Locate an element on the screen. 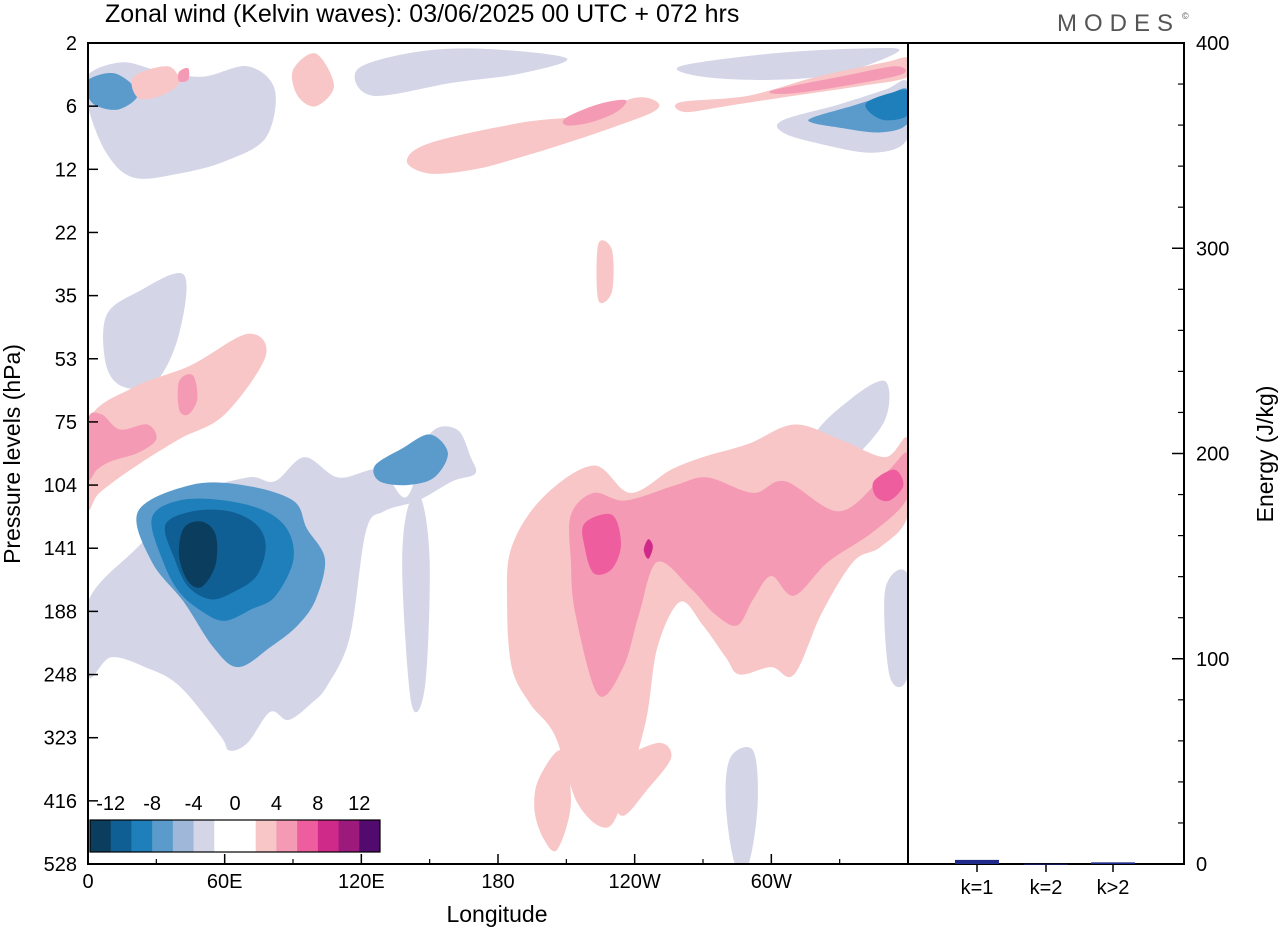  wind-contour-pos4 is located at coordinates (648, 549).